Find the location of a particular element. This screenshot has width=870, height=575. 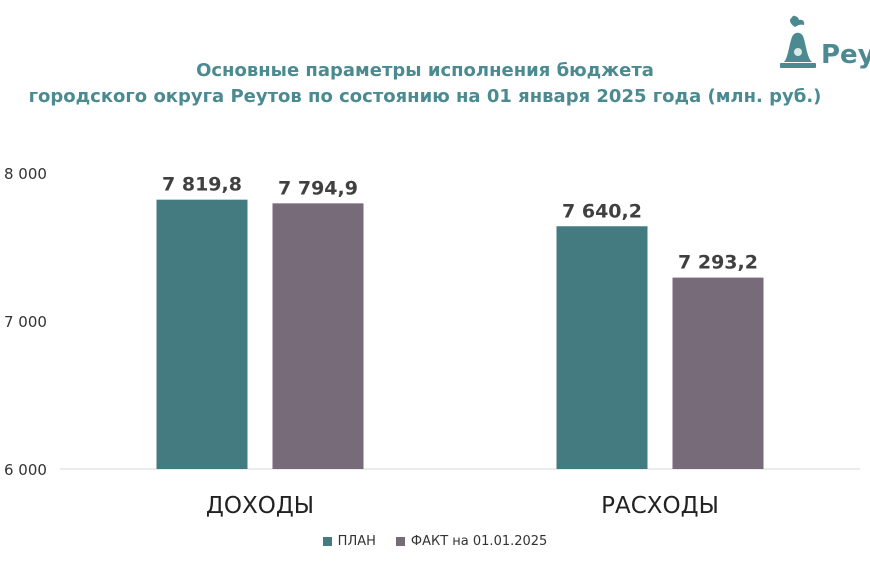

legend-swatch-plan is located at coordinates (327, 541).